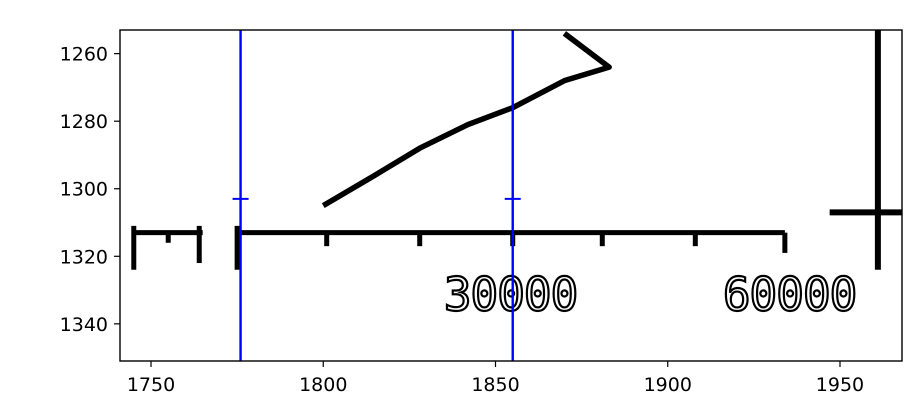 The image size is (922, 420). What do you see at coordinates (495, 385) in the screenshot?
I see `x-tick-label: 1850` at bounding box center [495, 385].